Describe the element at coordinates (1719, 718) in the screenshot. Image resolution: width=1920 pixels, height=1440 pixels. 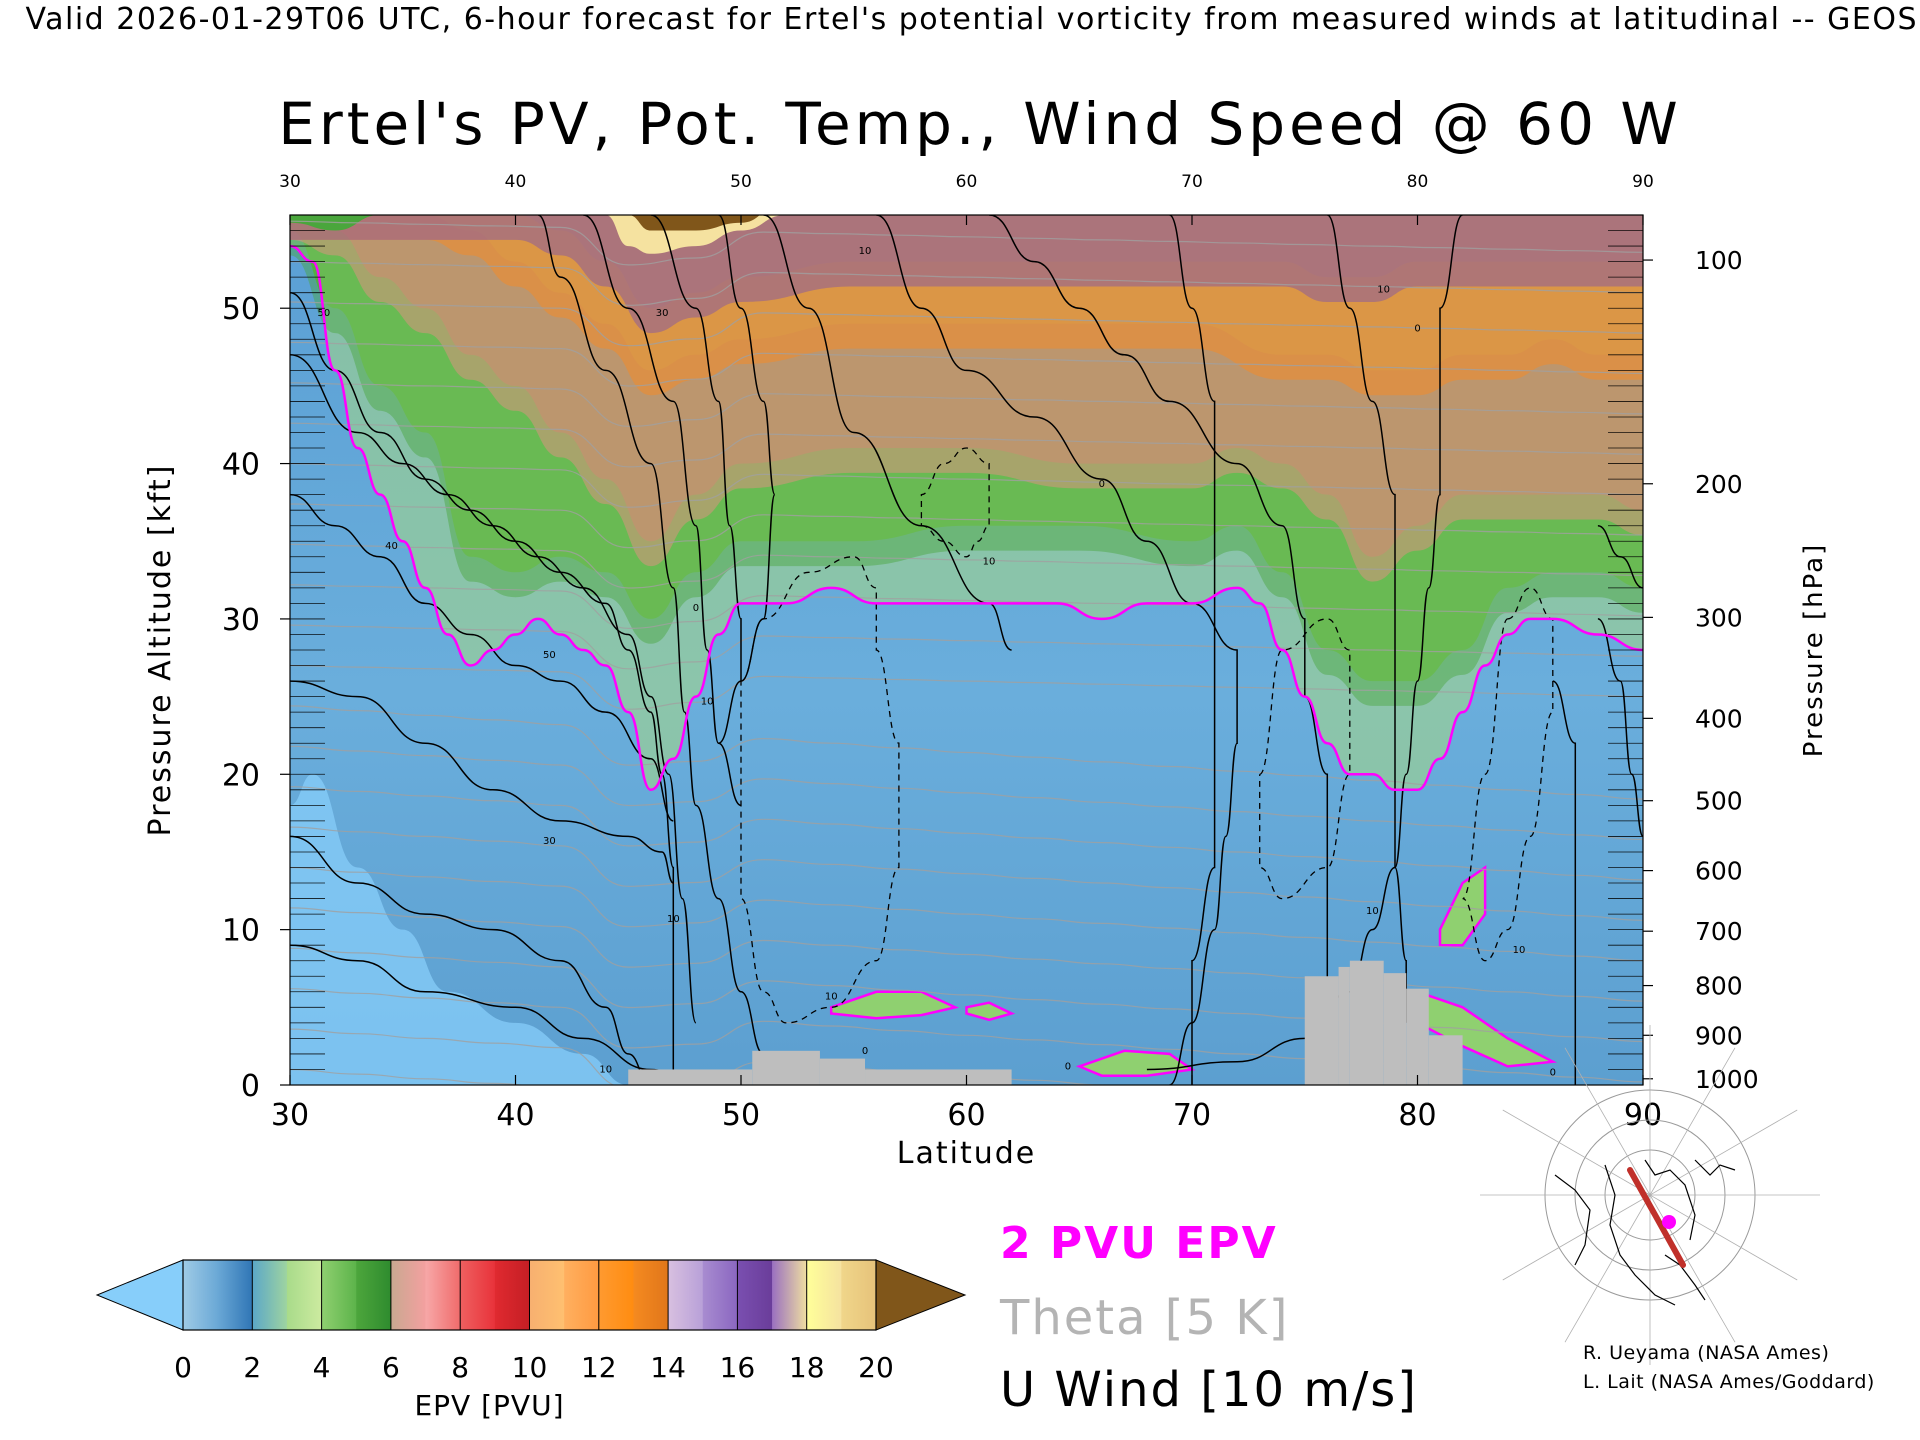
I see `pressure-tick-label: 400` at that location.